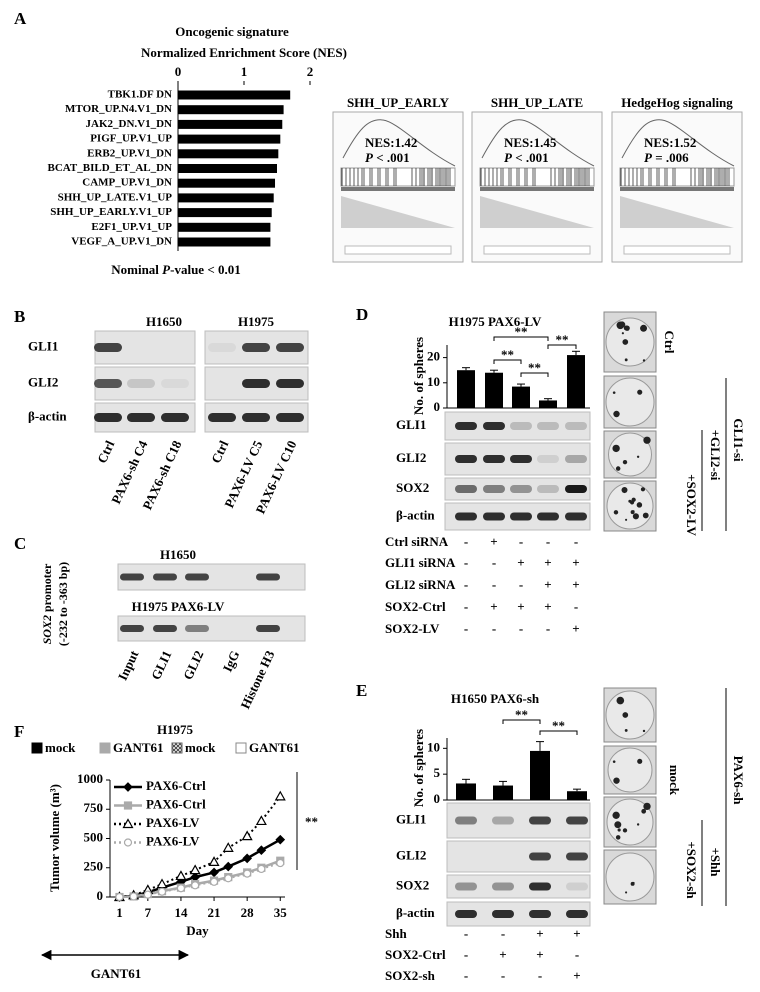  I want to click on category-label: JAK2_DN.V1_DN, so click(129, 124).